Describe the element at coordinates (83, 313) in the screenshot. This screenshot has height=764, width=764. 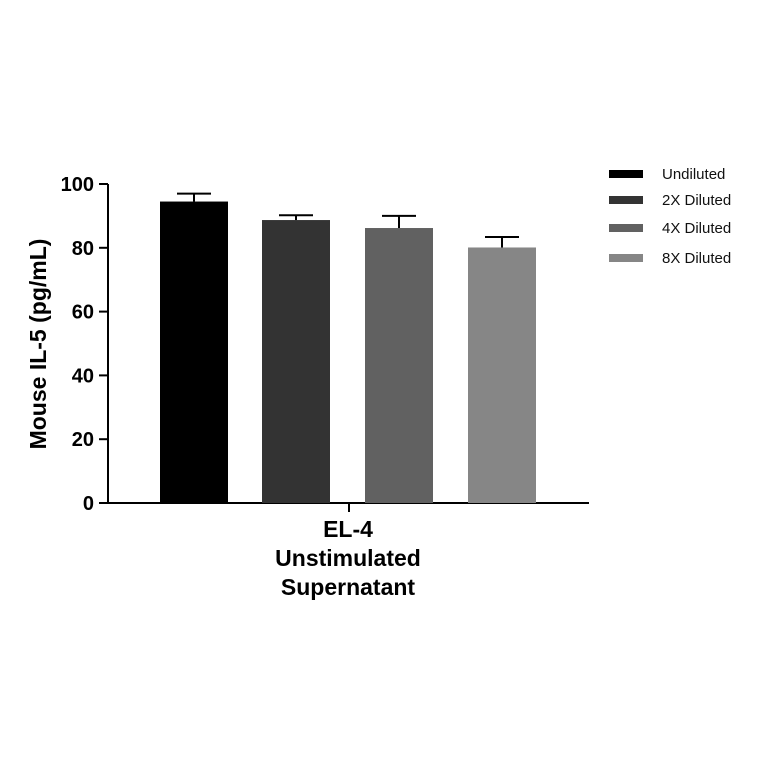
I see `y-tick-label: 60` at that location.